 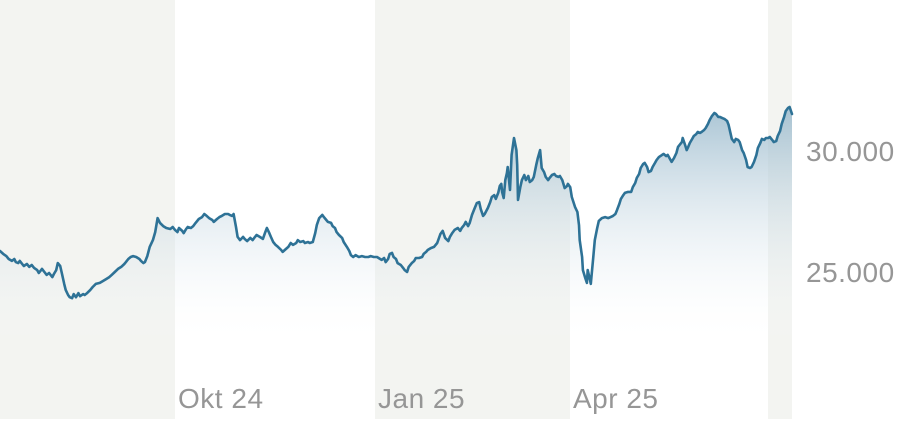 What do you see at coordinates (422, 398) in the screenshot?
I see `x-tick-jan-25: Jan 25` at bounding box center [422, 398].